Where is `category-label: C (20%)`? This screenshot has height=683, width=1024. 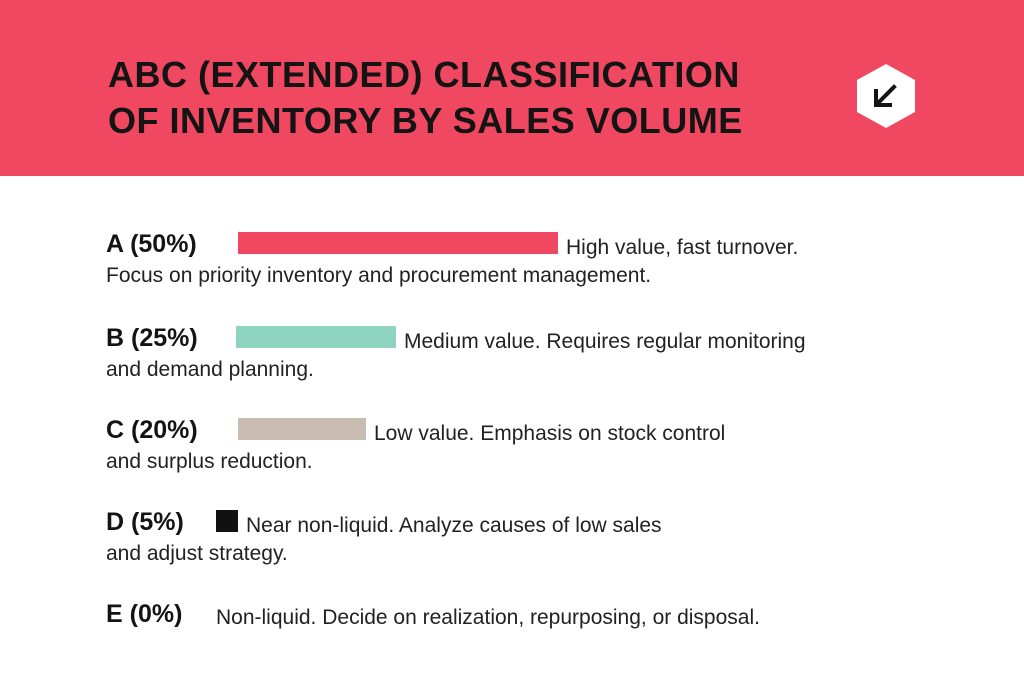 category-label: C (20%) is located at coordinates (152, 430).